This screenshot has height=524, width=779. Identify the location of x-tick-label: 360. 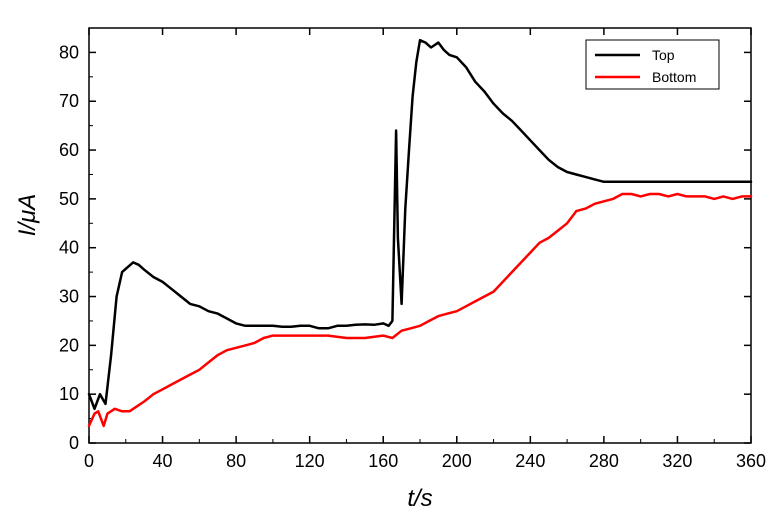
(751, 461).